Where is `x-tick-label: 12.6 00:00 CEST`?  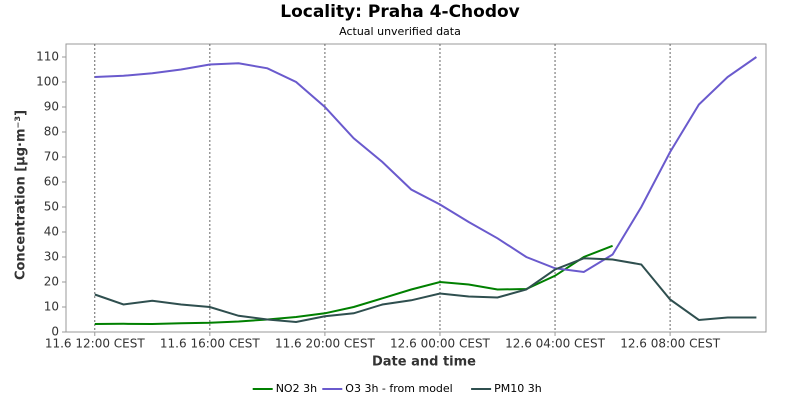 x-tick-label: 12.6 00:00 CEST is located at coordinates (440, 344).